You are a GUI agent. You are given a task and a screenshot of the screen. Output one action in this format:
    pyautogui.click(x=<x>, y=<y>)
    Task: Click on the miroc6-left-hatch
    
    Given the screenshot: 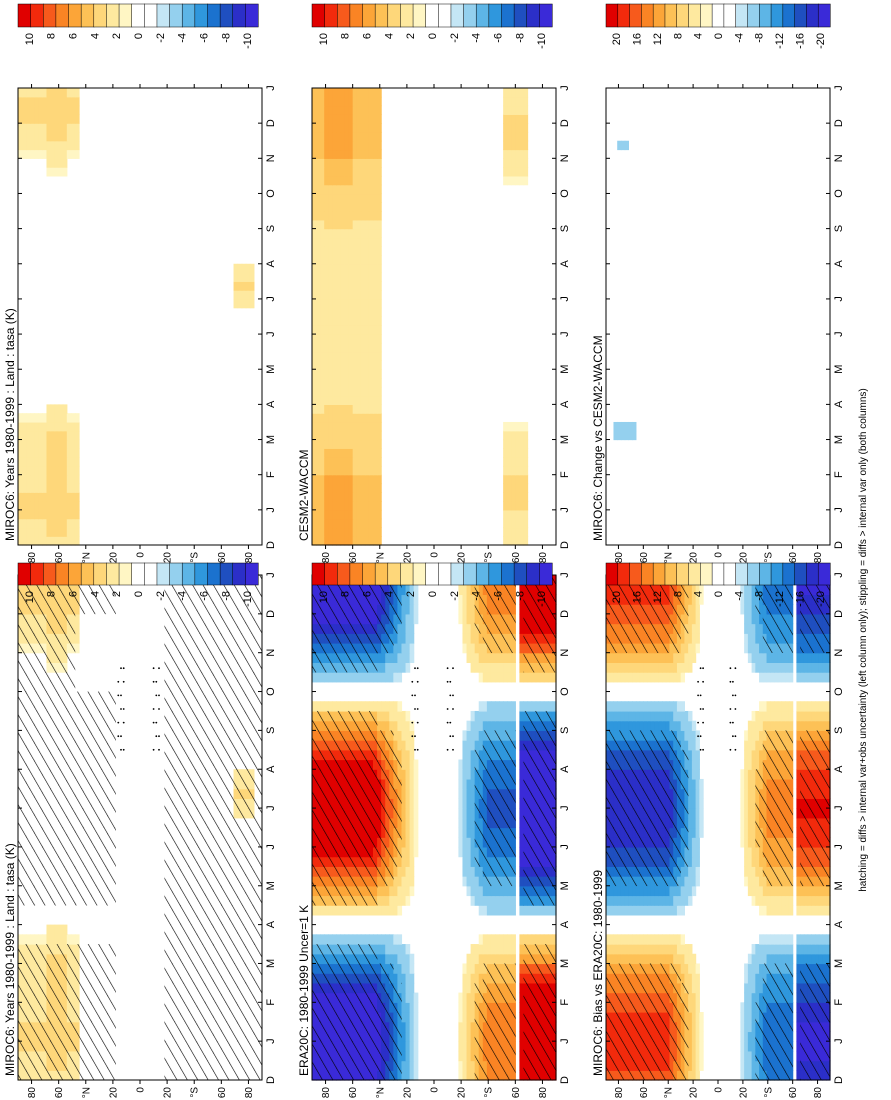 What is the action you would take?
    pyautogui.click(x=140, y=828)
    